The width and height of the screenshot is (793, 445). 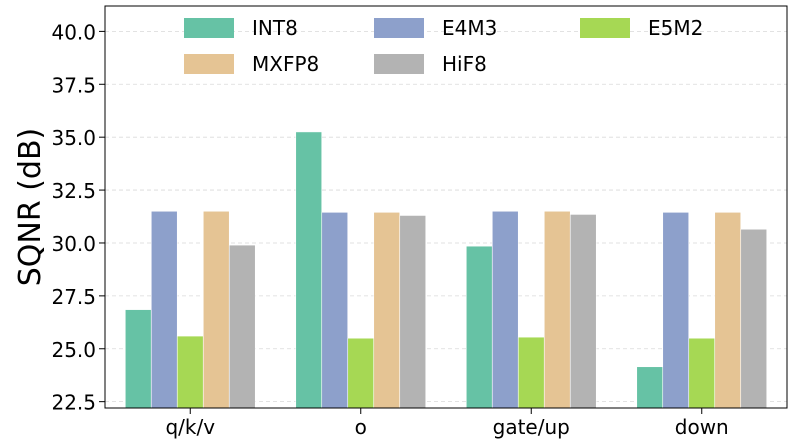 What do you see at coordinates (73, 85) in the screenshot?
I see `y-tick-label: 37.5` at bounding box center [73, 85].